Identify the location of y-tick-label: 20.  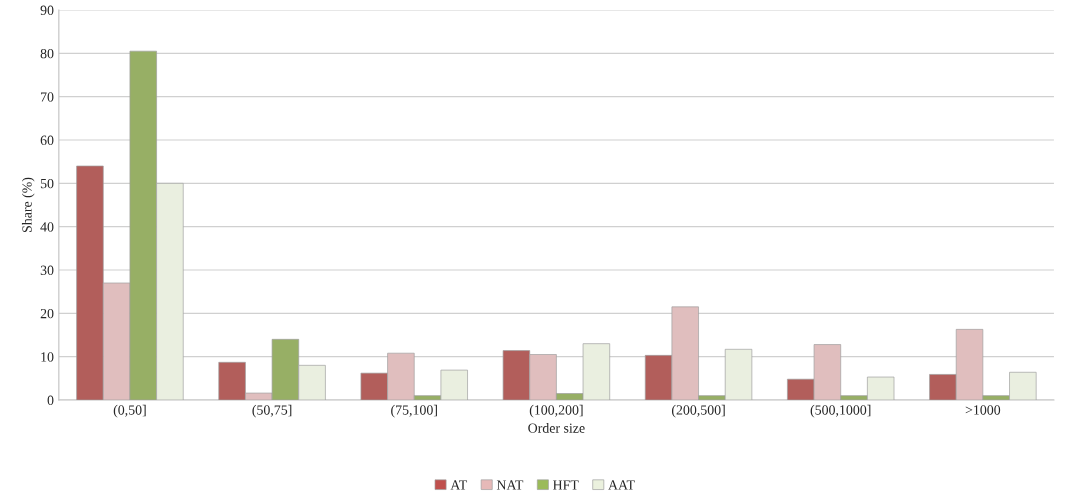
(47, 313).